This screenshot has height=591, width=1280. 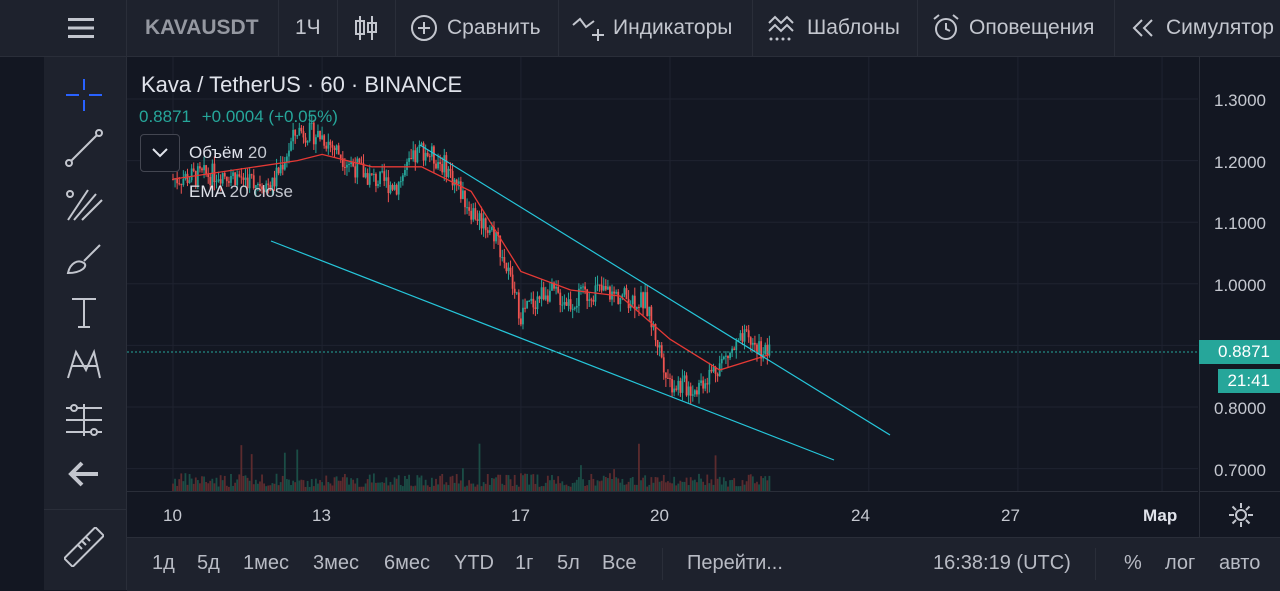 I want to click on range-all: Все, so click(x=619, y=563).